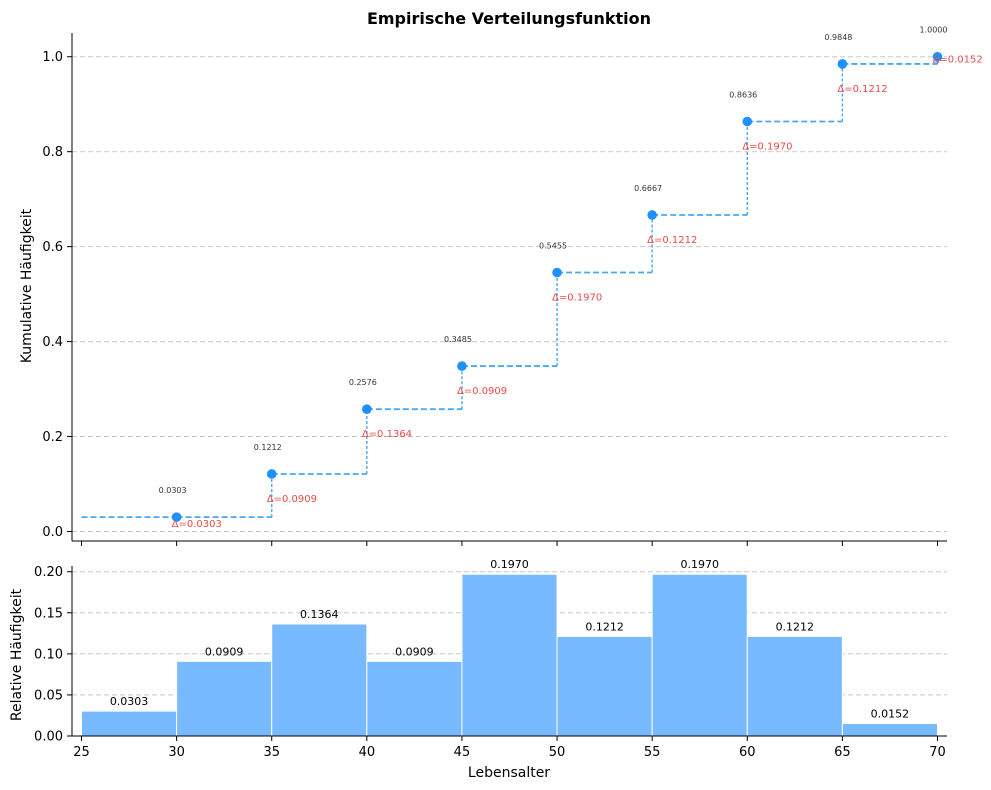 Image resolution: width=991 pixels, height=790 pixels. What do you see at coordinates (52, 57) in the screenshot?
I see `y-tick-label-top: 1.0` at bounding box center [52, 57].